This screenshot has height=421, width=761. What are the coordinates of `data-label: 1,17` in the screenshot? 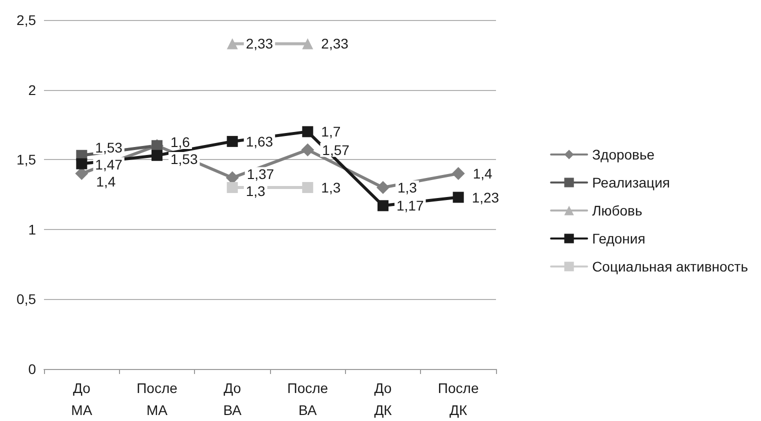 It's located at (410, 206).